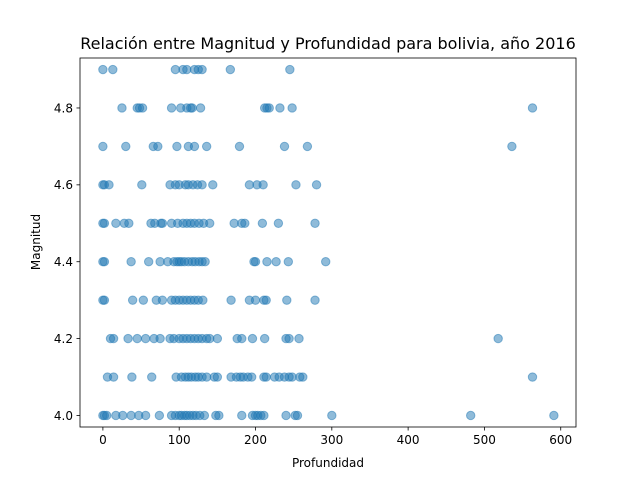 This screenshot has width=640, height=480. What do you see at coordinates (484, 440) in the screenshot?
I see `x-tick-label: 500` at bounding box center [484, 440].